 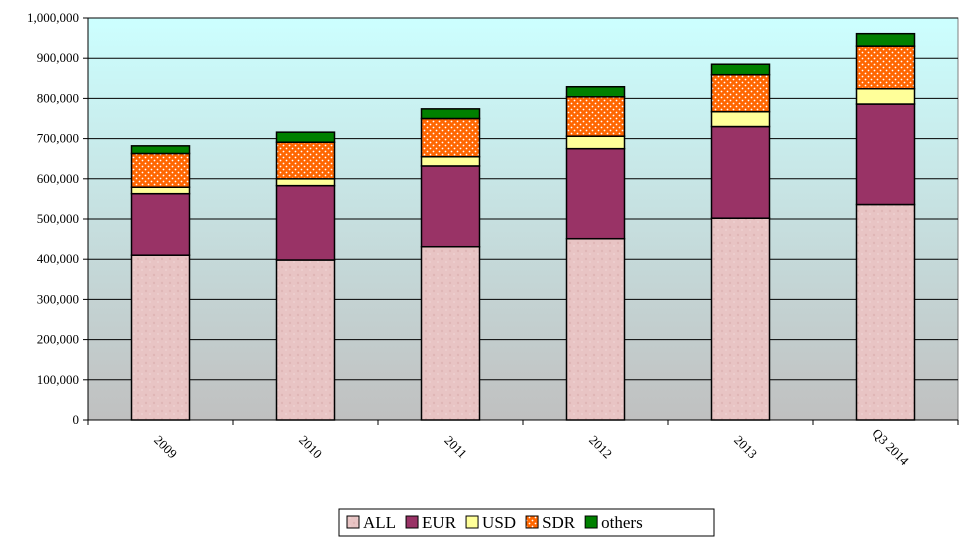 What do you see at coordinates (890, 447) in the screenshot?
I see `x-tick-label: Q3 2014` at bounding box center [890, 447].